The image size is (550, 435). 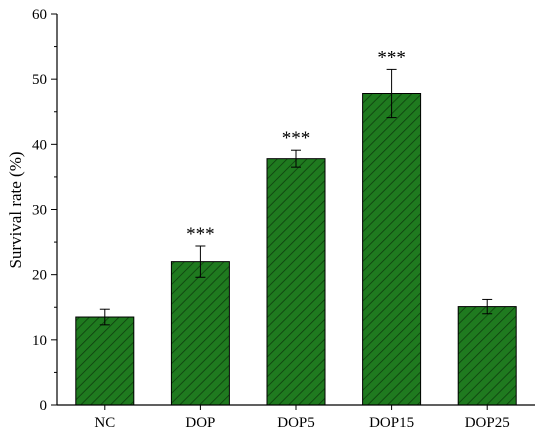 I want to click on x-tick-label-dop15: DOP15, so click(x=391, y=423).